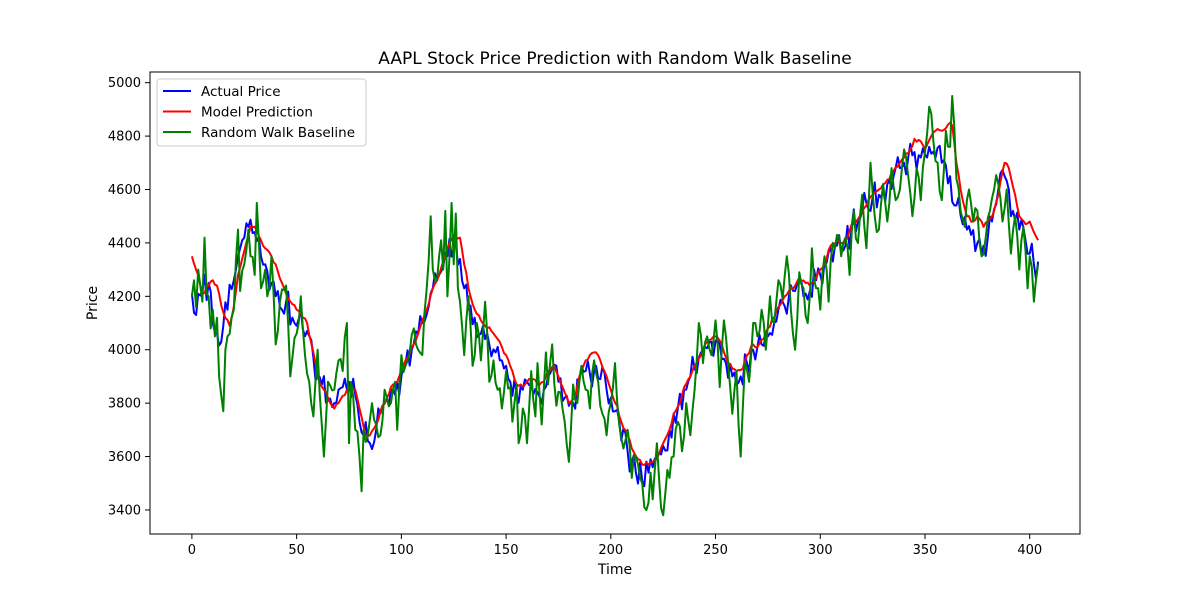 This screenshot has width=1200, height=600. I want to click on y-tick-label: 4200, so click(124, 297).